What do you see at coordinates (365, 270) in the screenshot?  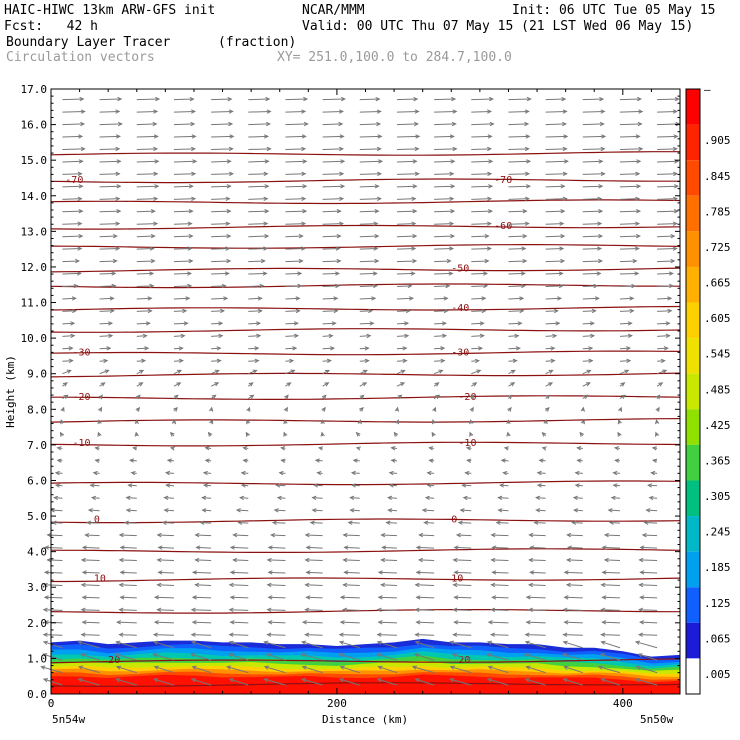 I see `contour-line` at bounding box center [365, 270].